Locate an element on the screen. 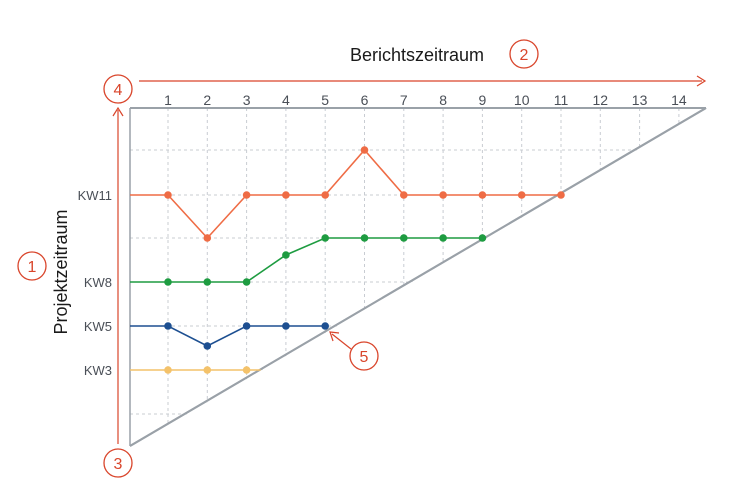 The image size is (750, 500). pointer-arrow-icon is located at coordinates (334, 336).